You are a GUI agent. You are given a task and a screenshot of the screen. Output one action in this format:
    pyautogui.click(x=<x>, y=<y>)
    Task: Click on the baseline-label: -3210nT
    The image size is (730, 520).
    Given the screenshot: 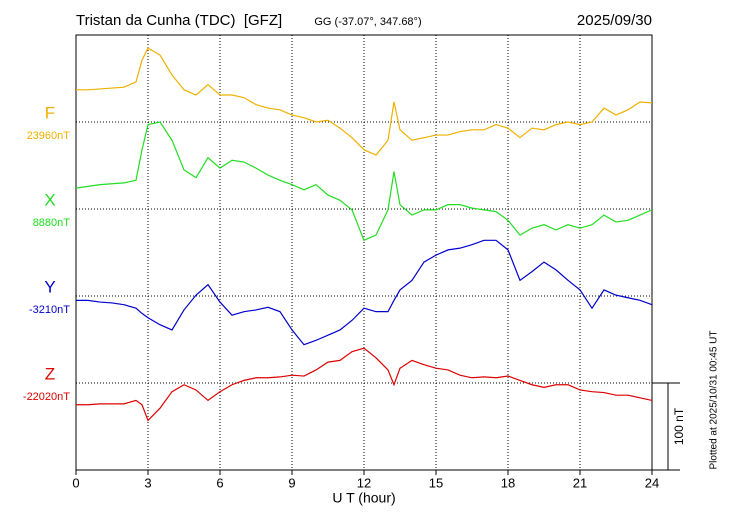 What is the action you would take?
    pyautogui.click(x=49, y=310)
    